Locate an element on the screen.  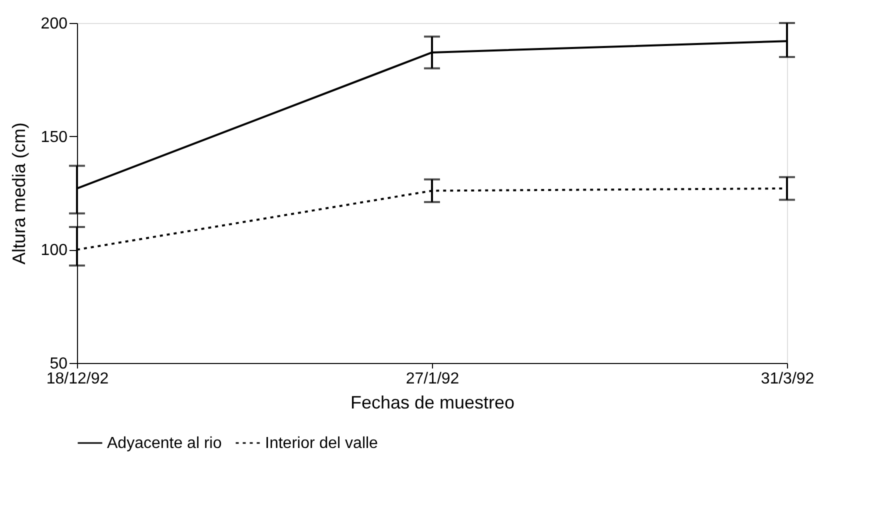
y-tick-label: 100 is located at coordinates (54, 251).